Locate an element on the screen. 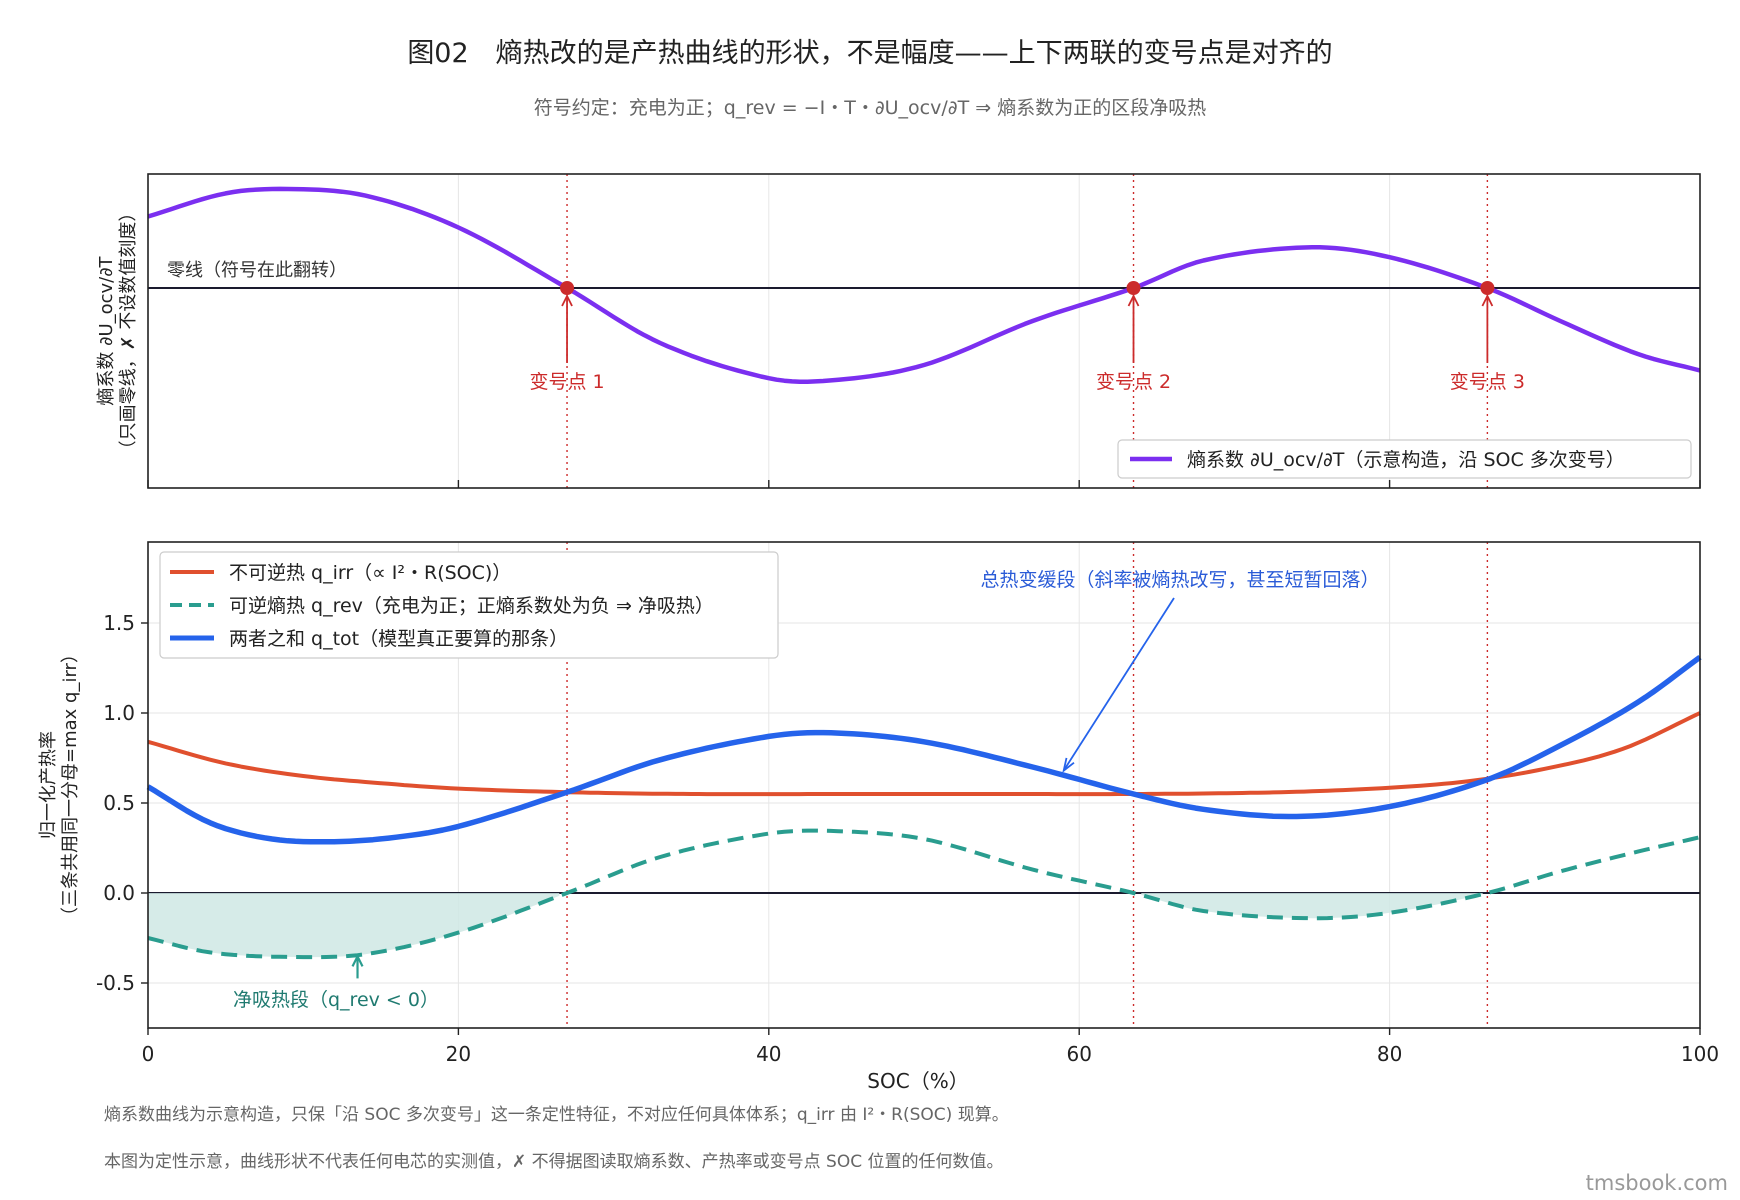 The height and width of the screenshot is (1200, 1740). x-tick-label: 0 is located at coordinates (148, 1054).